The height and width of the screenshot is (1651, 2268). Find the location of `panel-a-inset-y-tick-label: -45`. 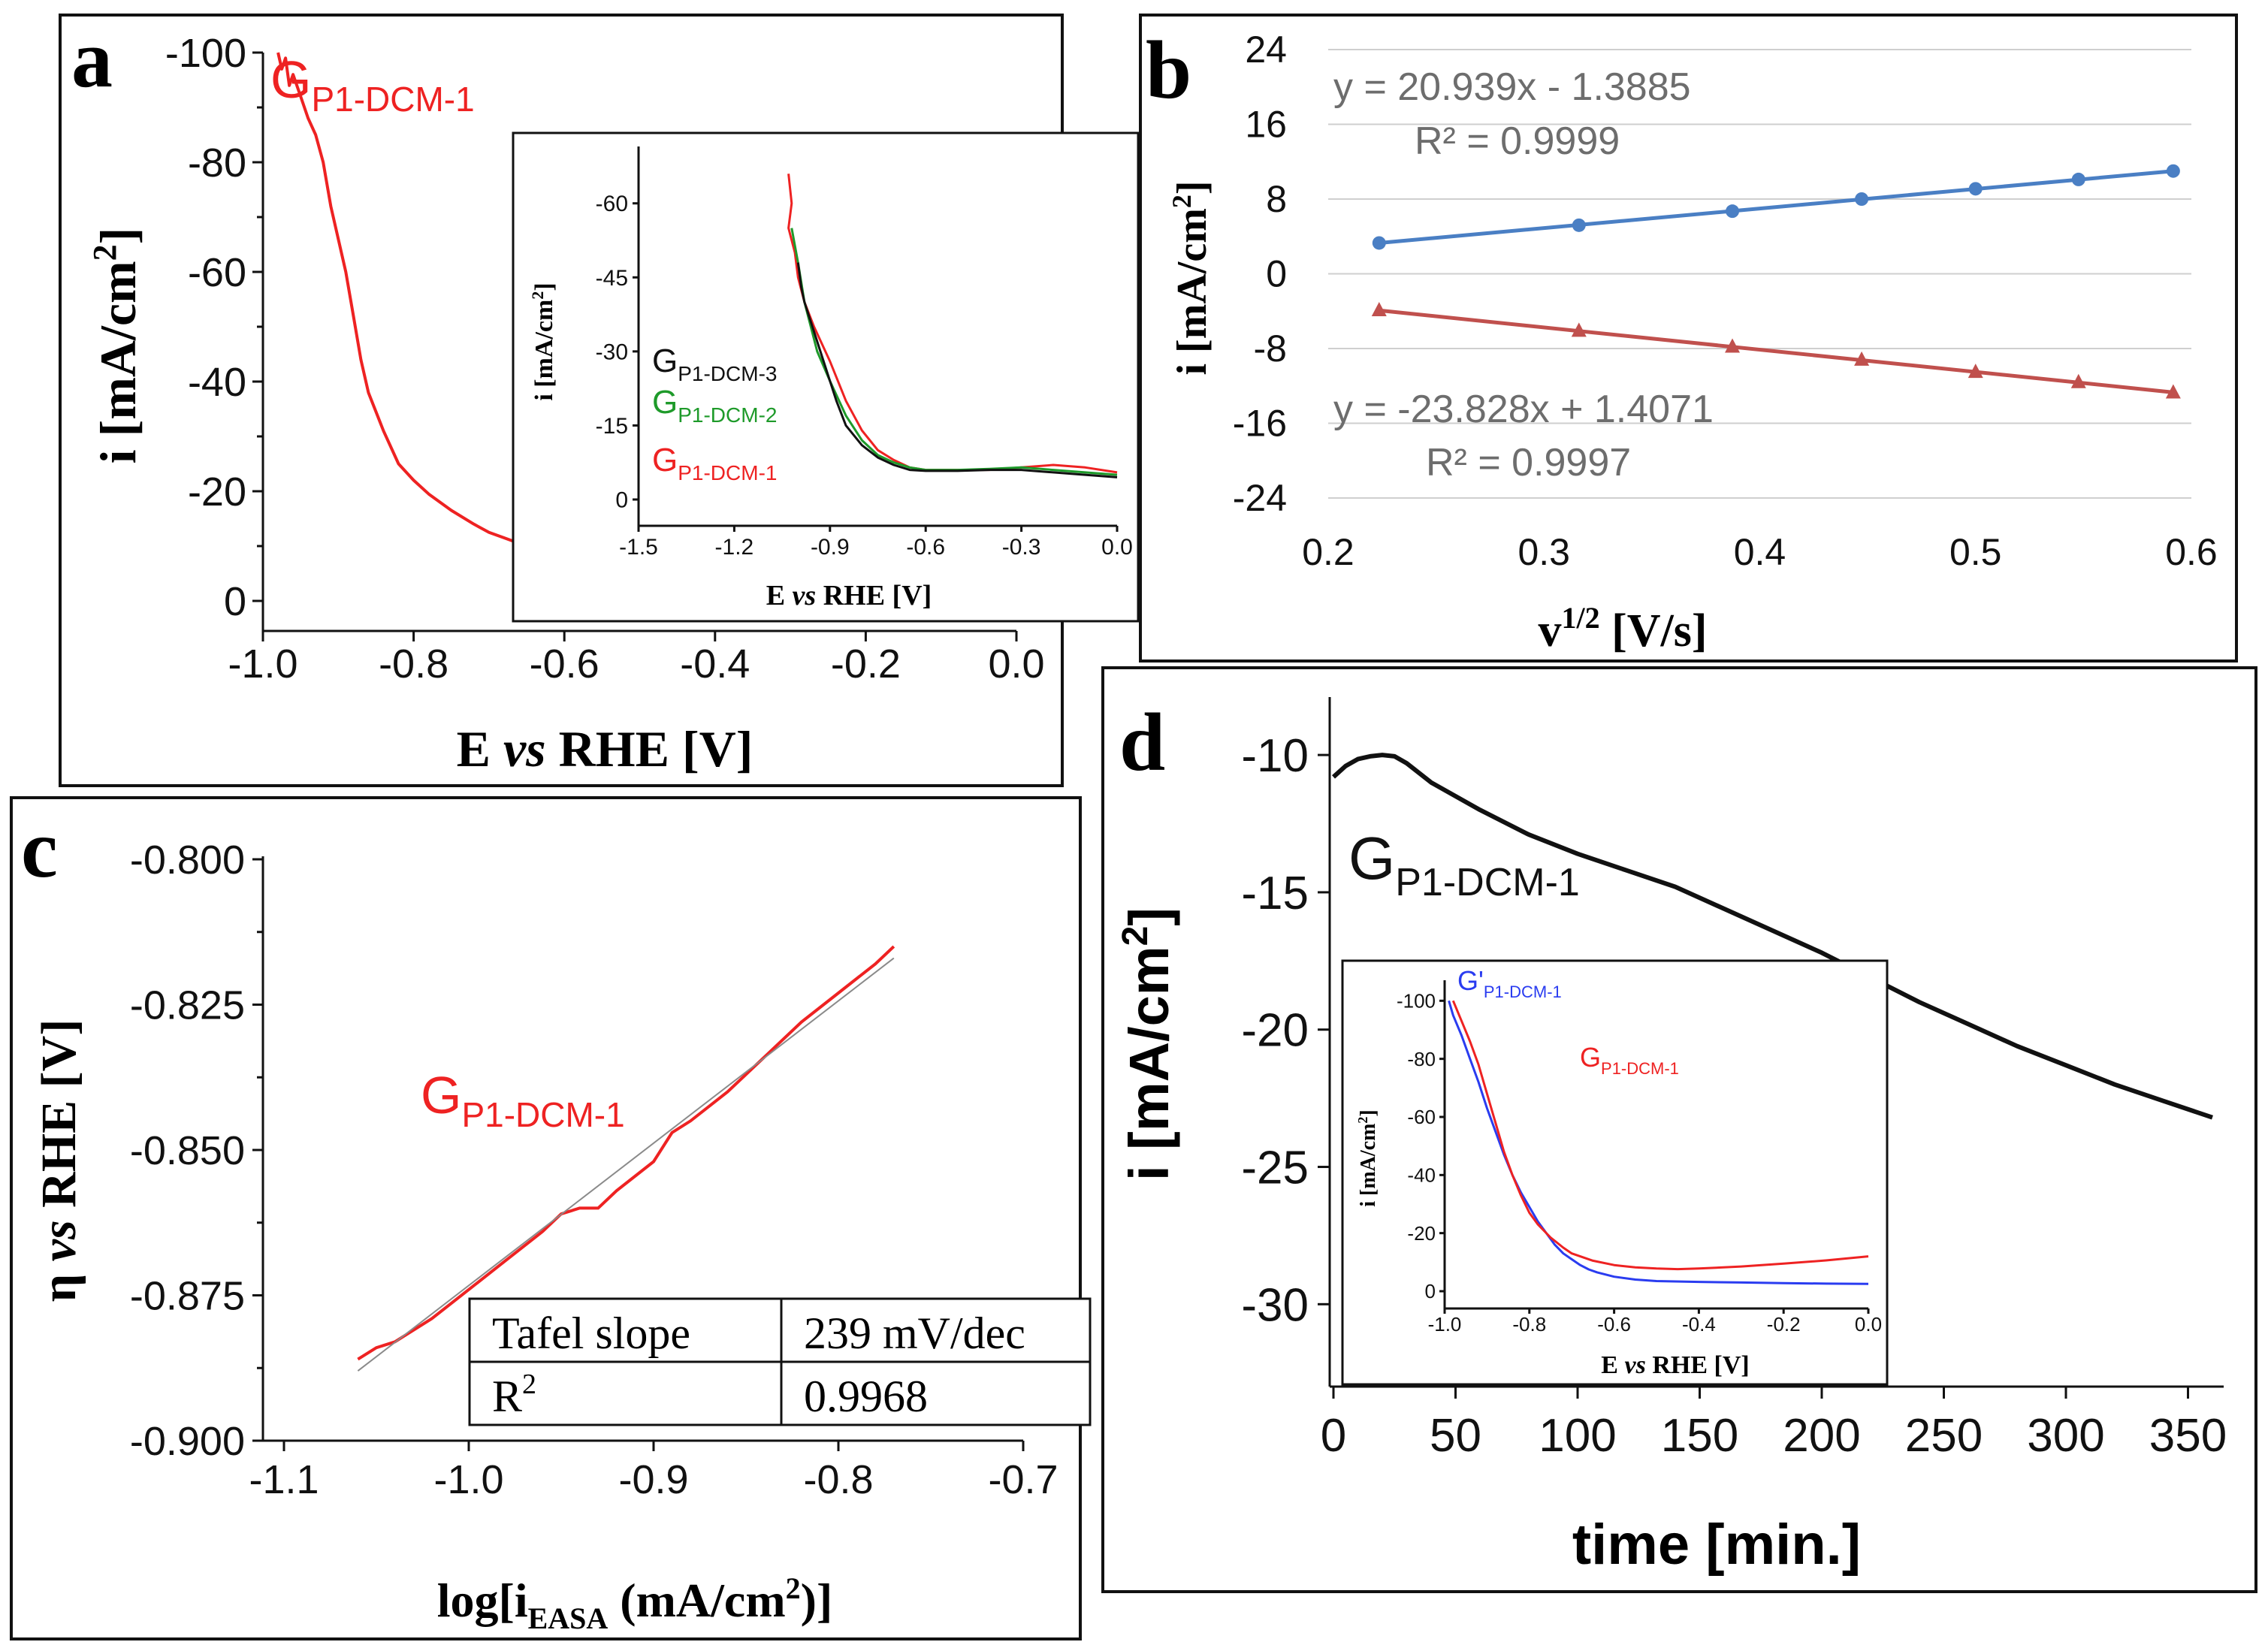

panel-a-inset-y-tick-label: -45 is located at coordinates (612, 278).